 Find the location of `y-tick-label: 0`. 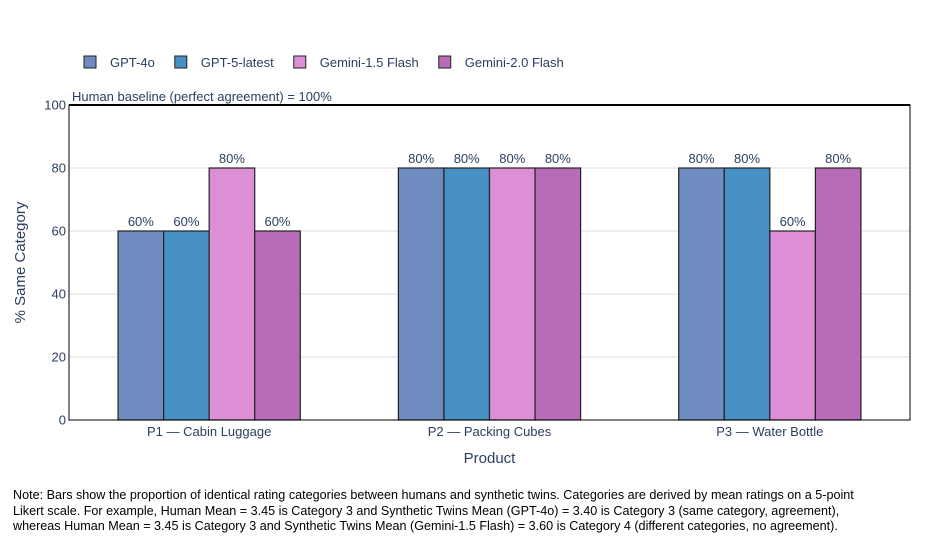

y-tick-label: 0 is located at coordinates (62, 420).